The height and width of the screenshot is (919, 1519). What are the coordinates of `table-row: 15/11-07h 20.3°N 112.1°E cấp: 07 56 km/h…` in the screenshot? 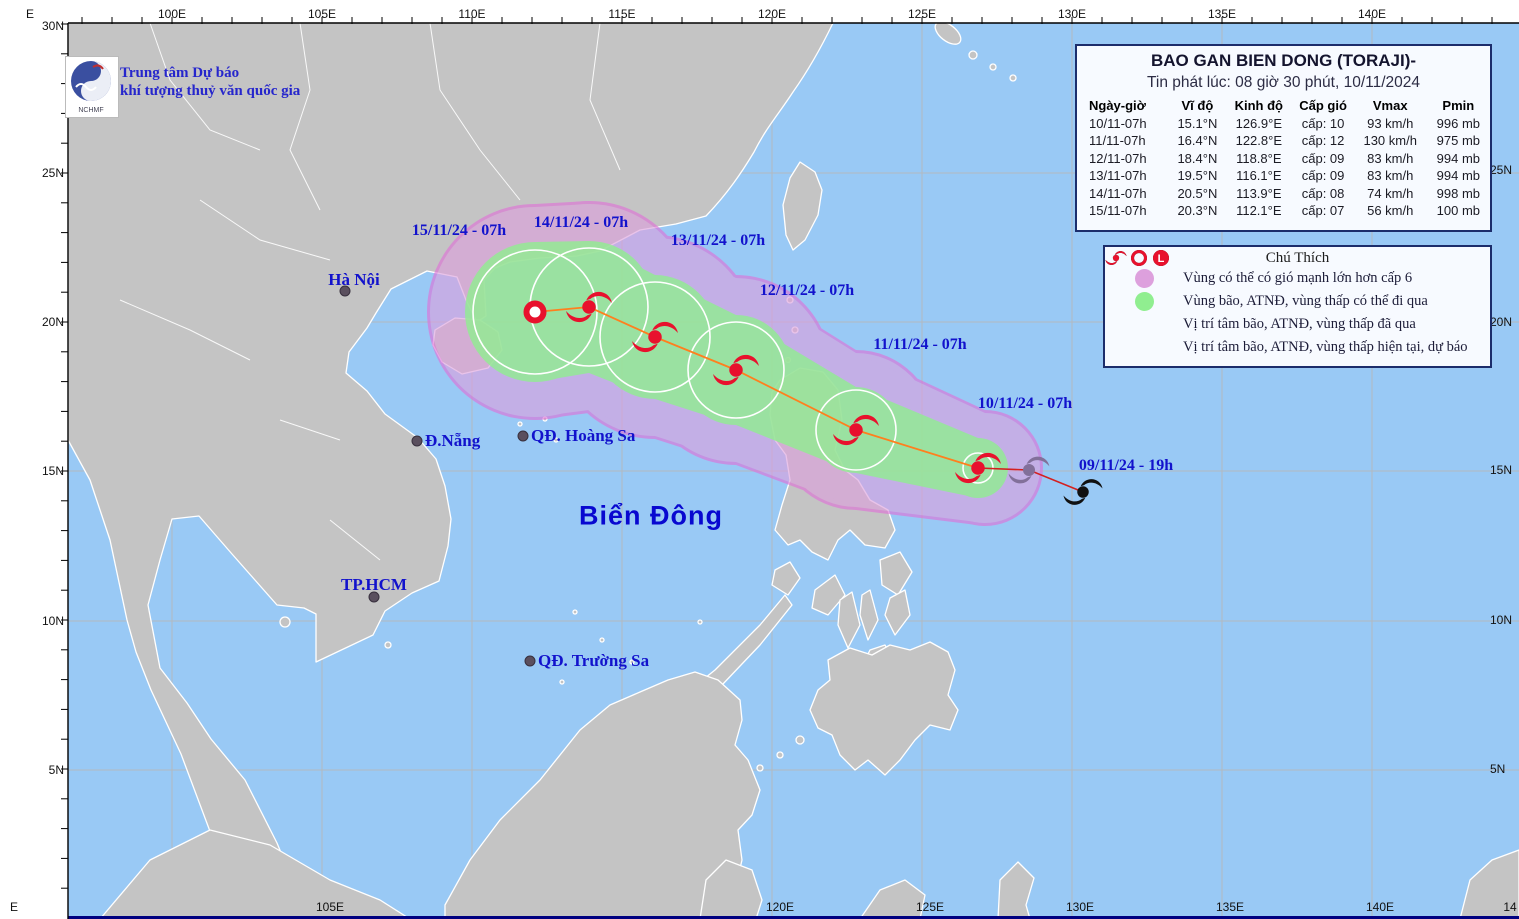 It's located at (1285, 210).